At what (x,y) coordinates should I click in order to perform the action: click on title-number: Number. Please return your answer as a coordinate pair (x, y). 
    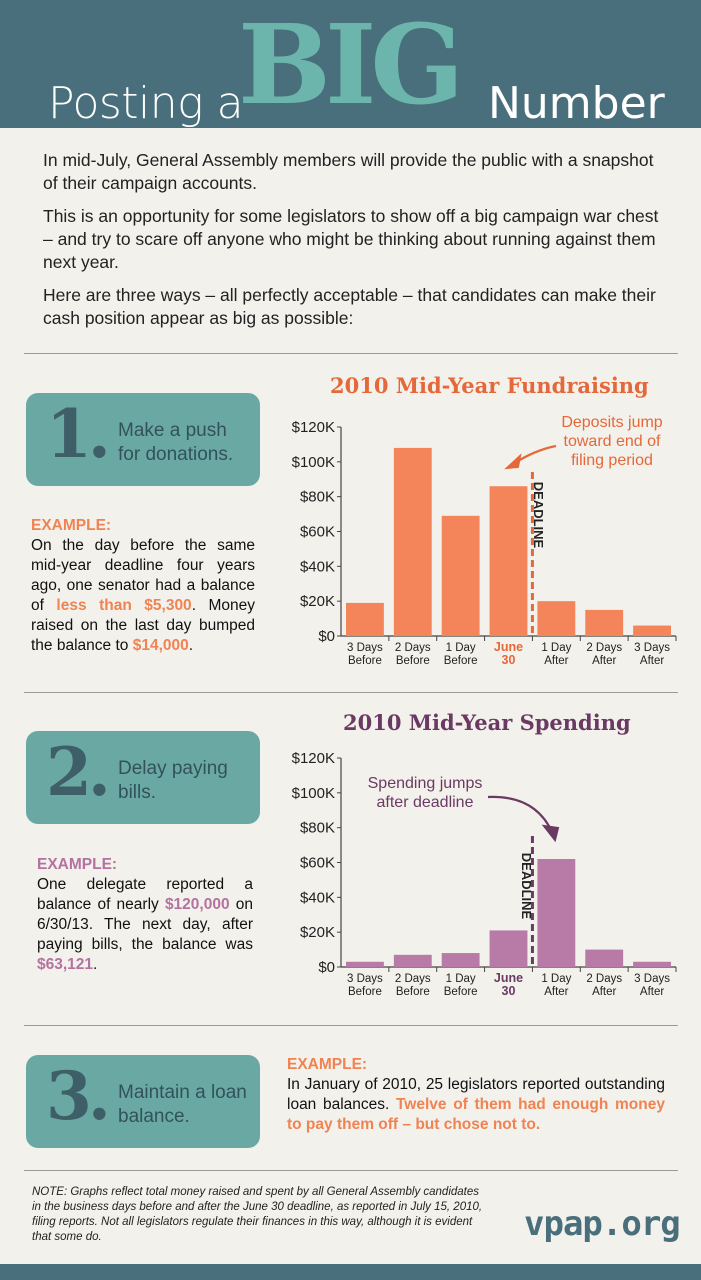
    Looking at the image, I should click on (576, 103).